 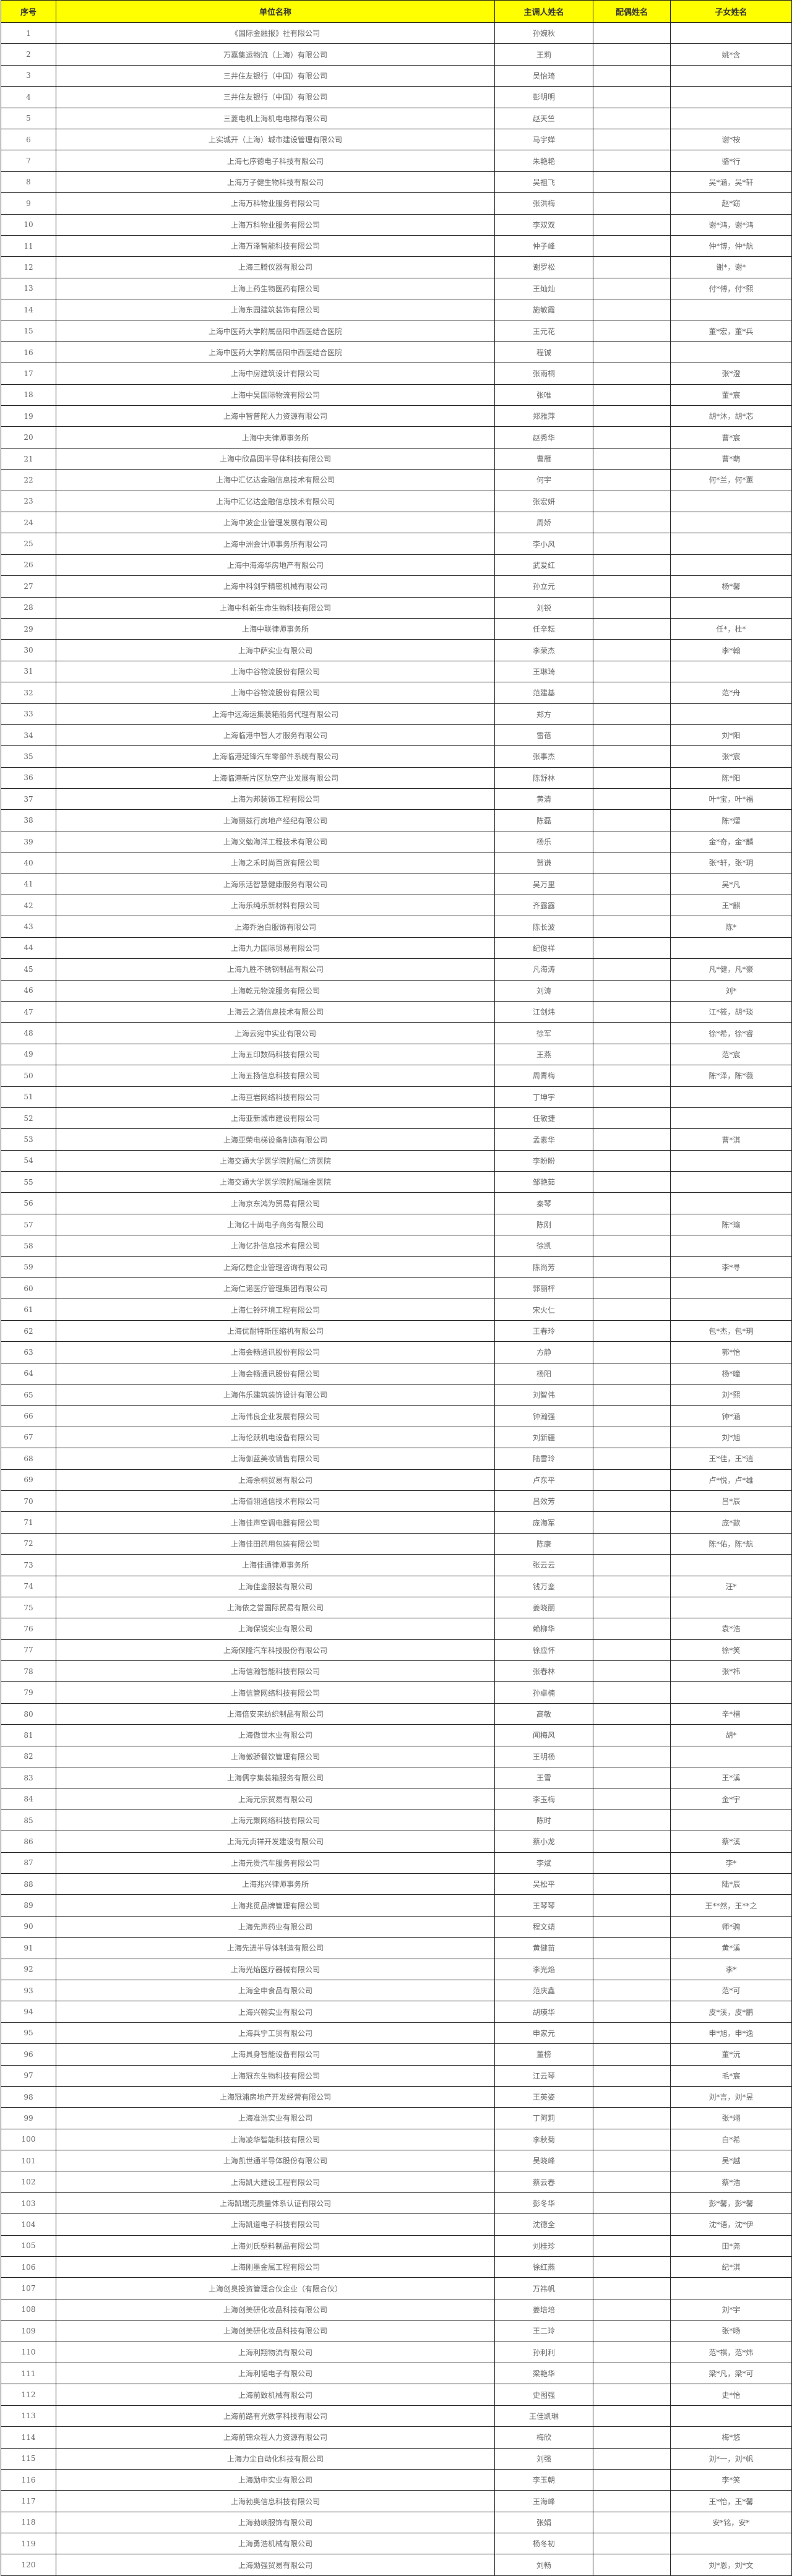 I want to click on cell-children: 王*溪, so click(x=731, y=1778).